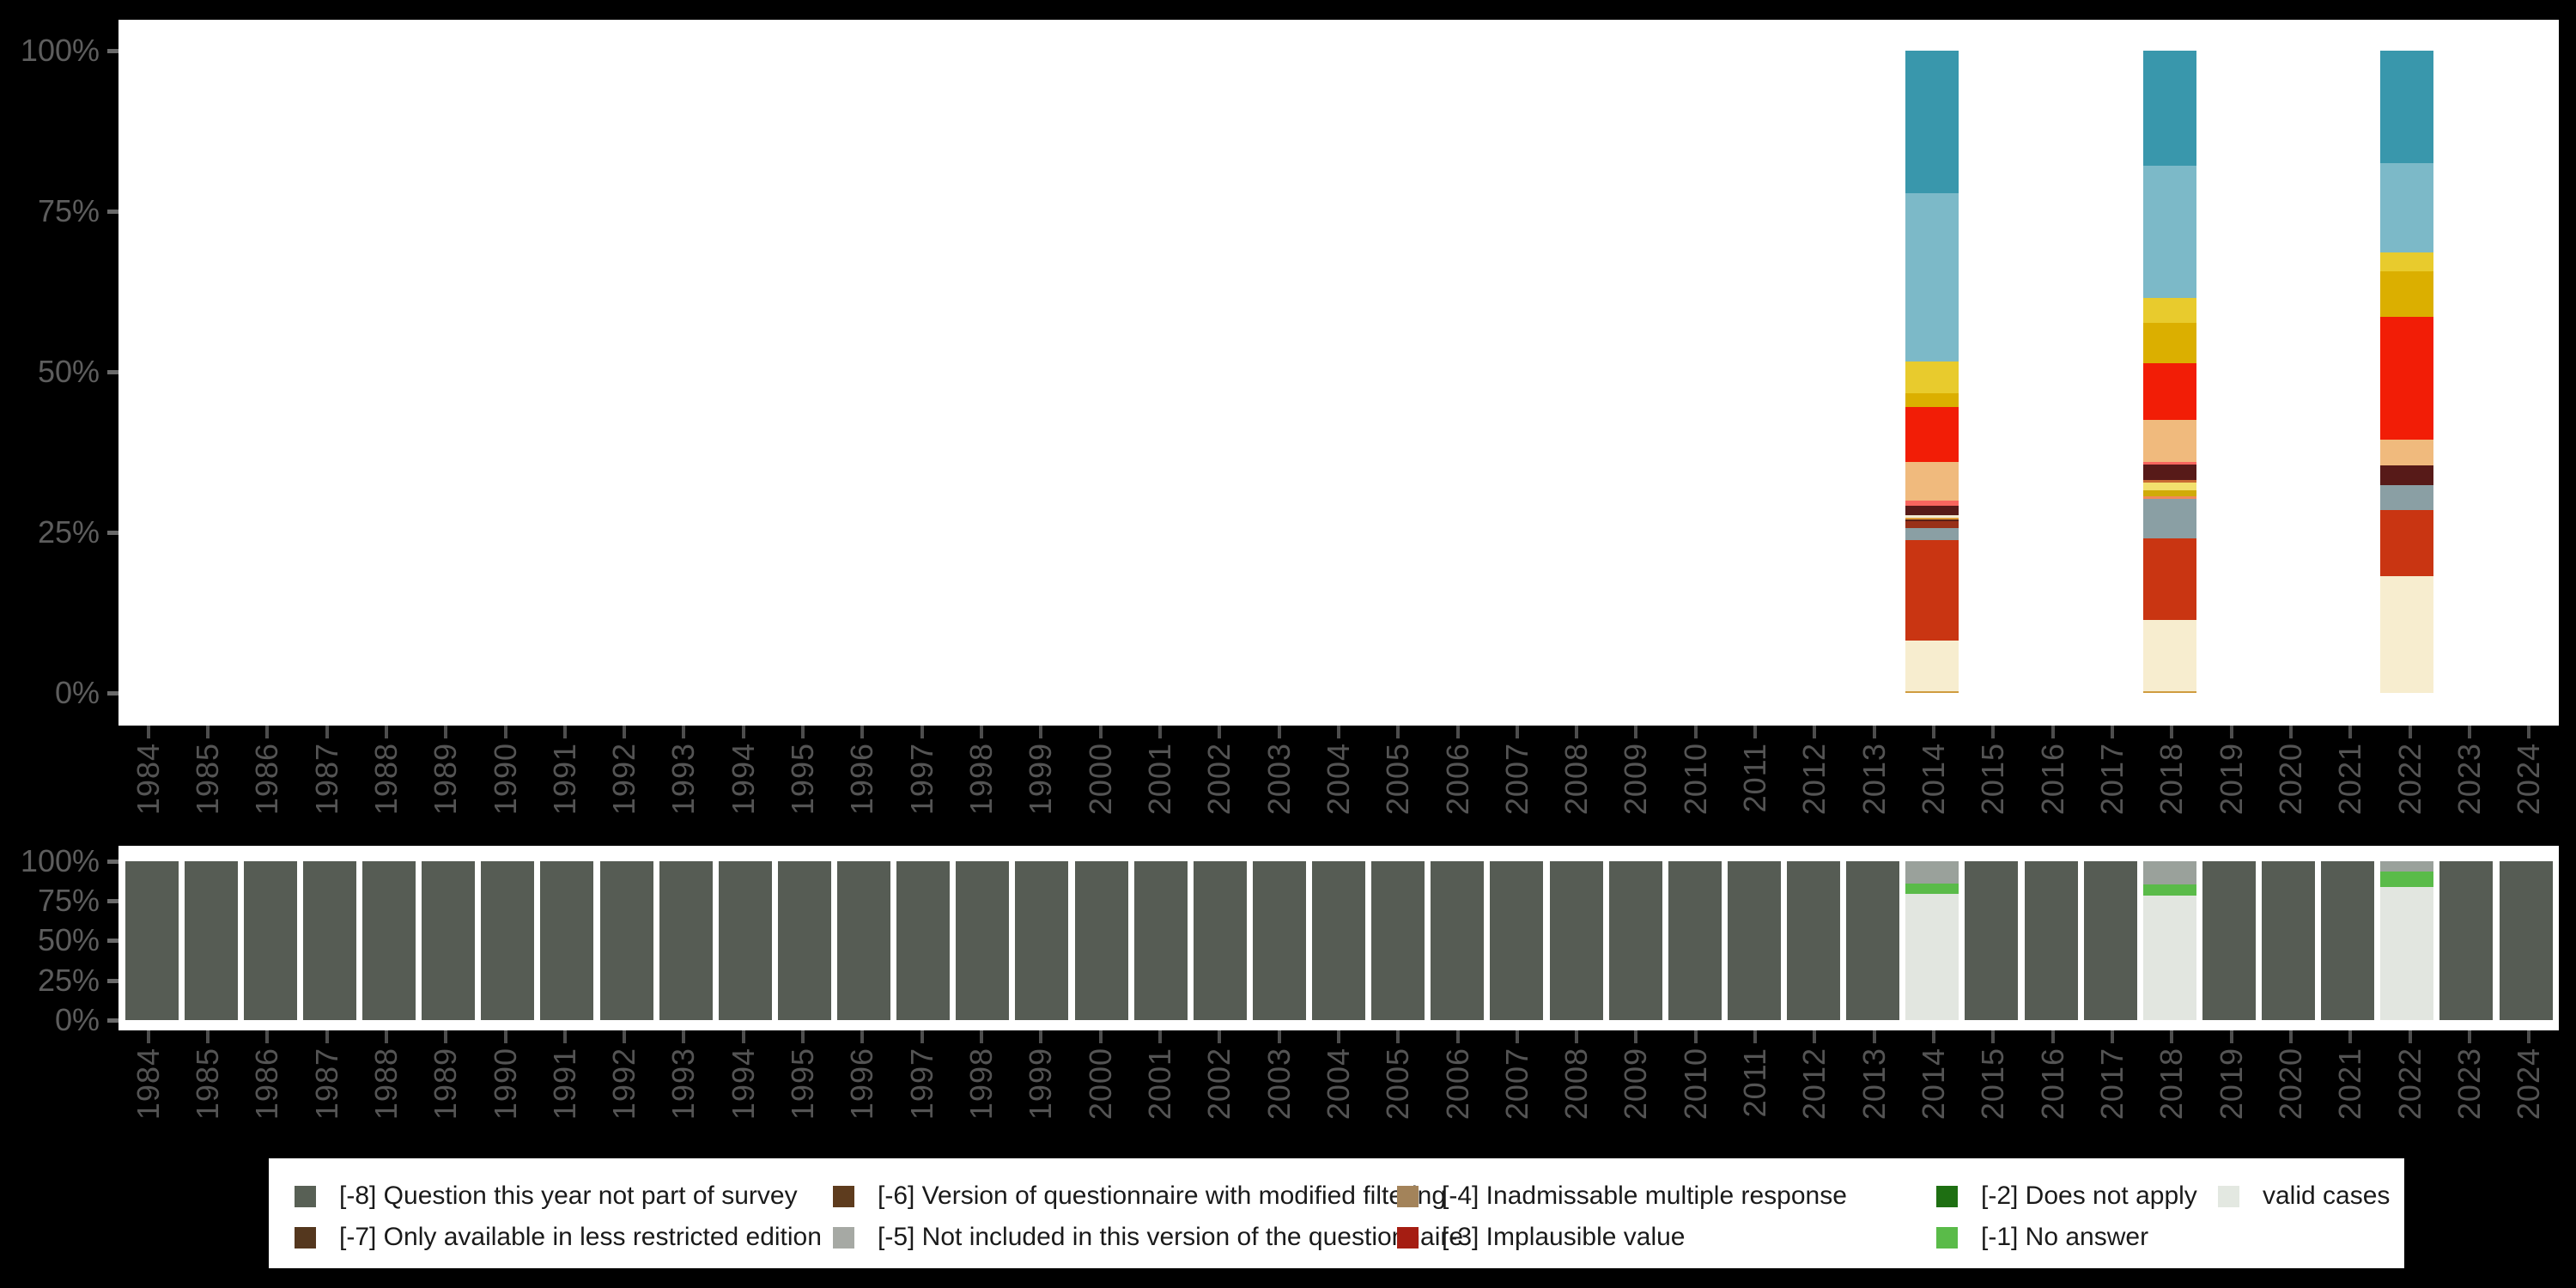 The width and height of the screenshot is (2576, 1288). Describe the element at coordinates (1577, 786) in the screenshot. I see `x-axis-year-2008: 2008` at that location.